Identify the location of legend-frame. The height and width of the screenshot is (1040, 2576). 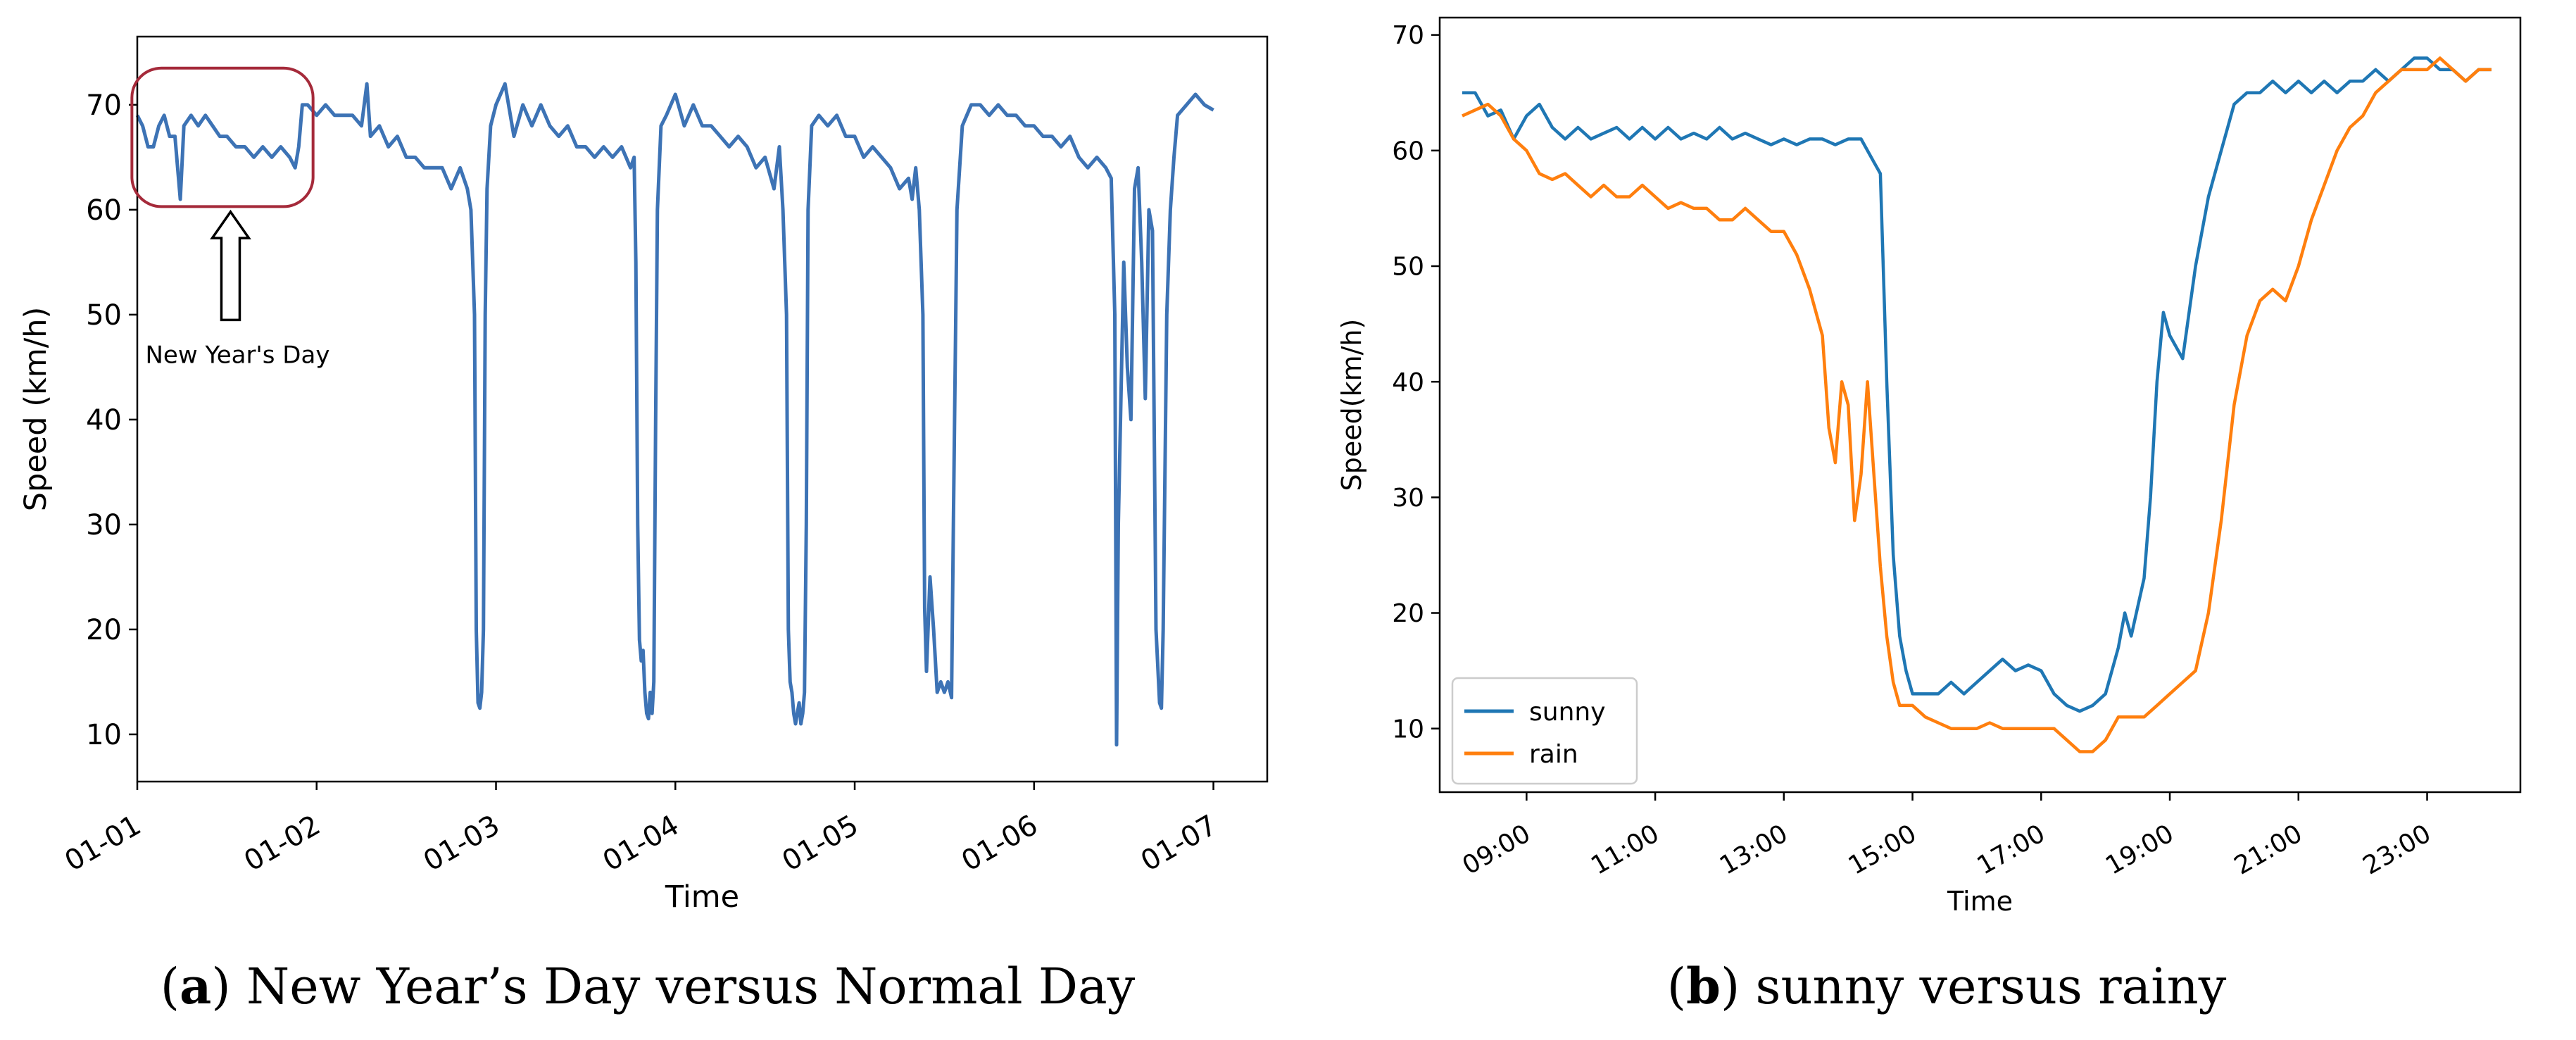
(1545, 731).